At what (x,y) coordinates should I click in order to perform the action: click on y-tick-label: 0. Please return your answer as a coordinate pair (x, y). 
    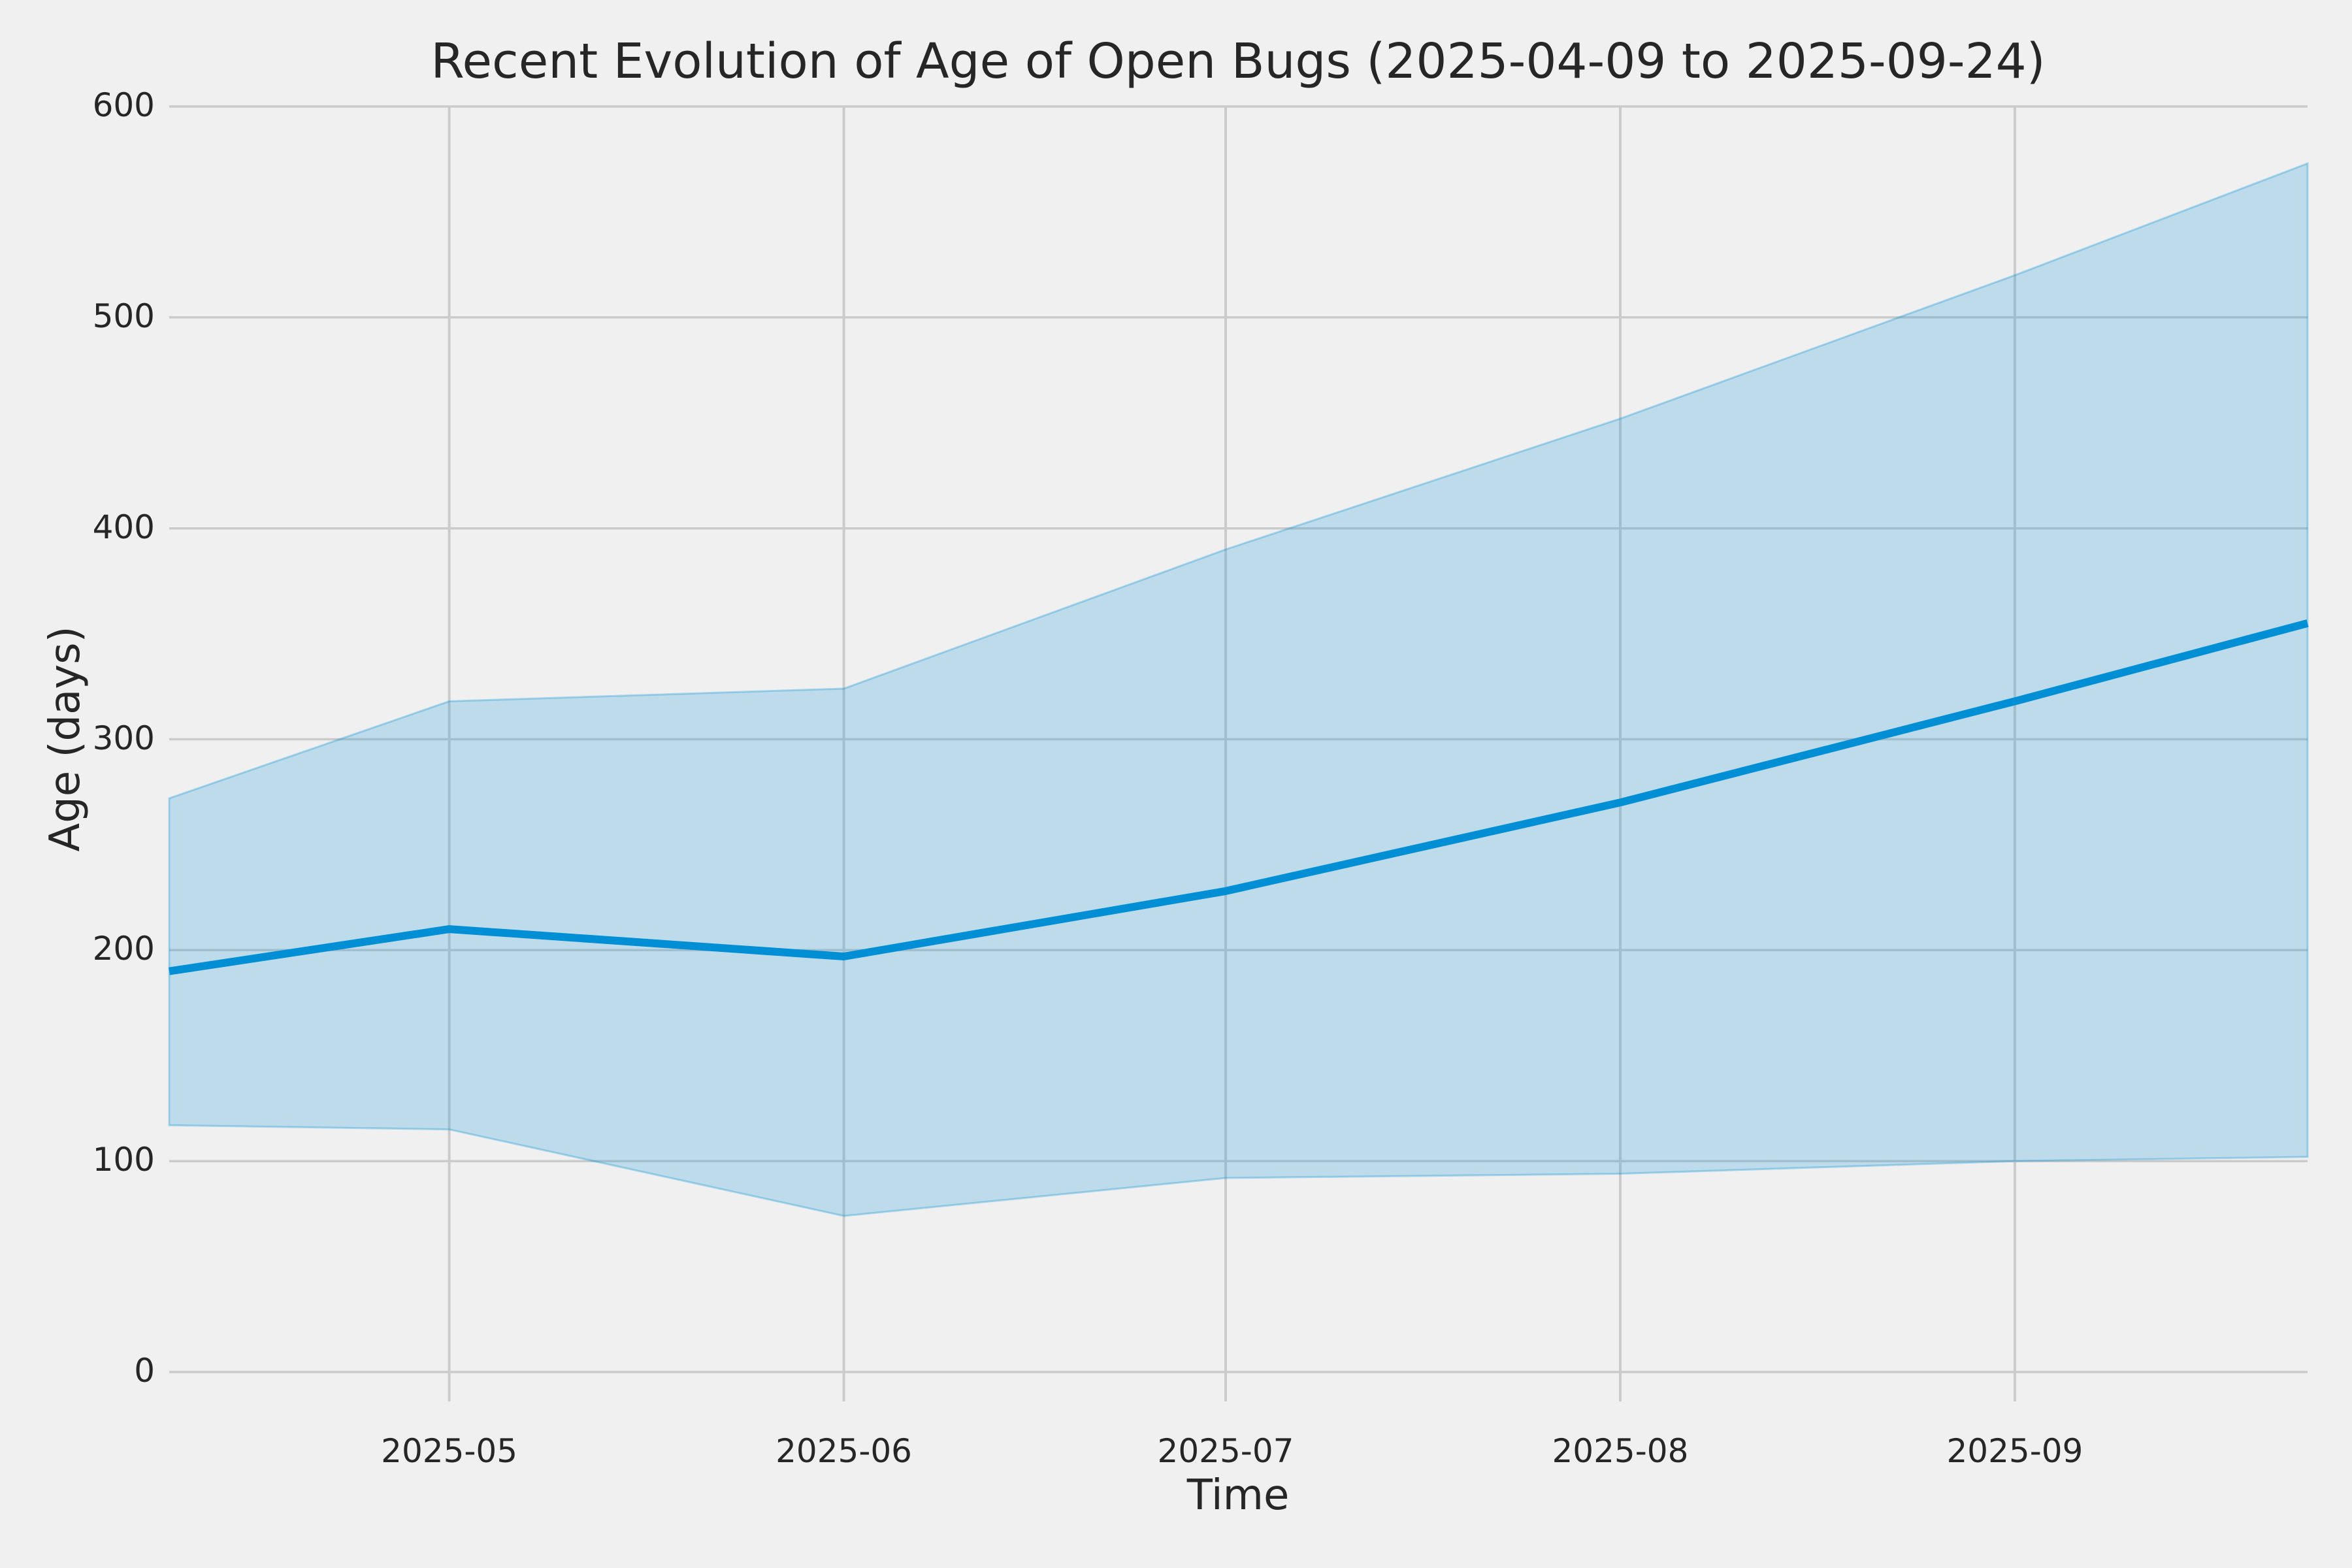
    Looking at the image, I should click on (144, 1371).